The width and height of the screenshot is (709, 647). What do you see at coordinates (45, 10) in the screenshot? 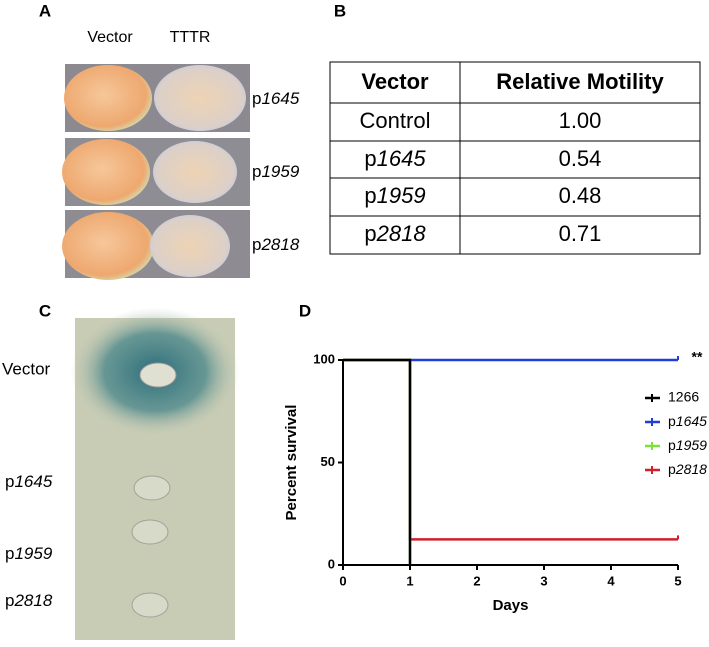
I see `panel-label: A` at bounding box center [45, 10].